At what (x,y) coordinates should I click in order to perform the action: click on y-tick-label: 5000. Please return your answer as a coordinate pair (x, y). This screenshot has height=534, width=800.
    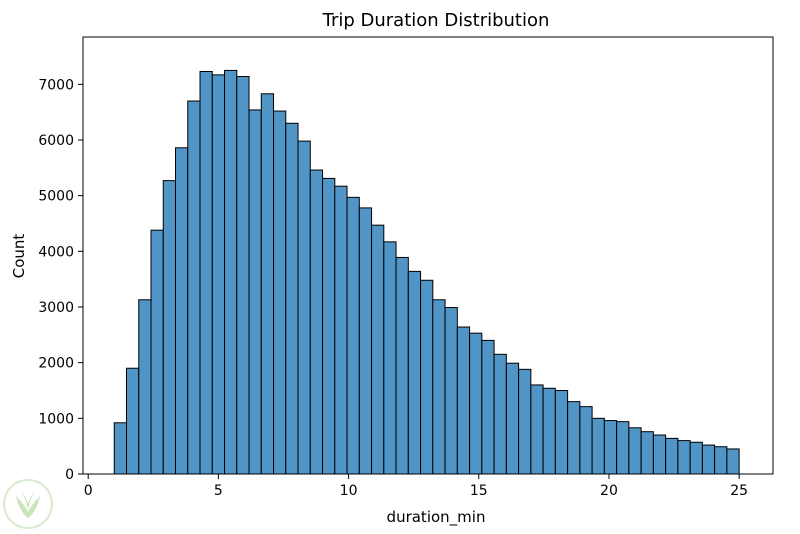
    Looking at the image, I should click on (56, 197).